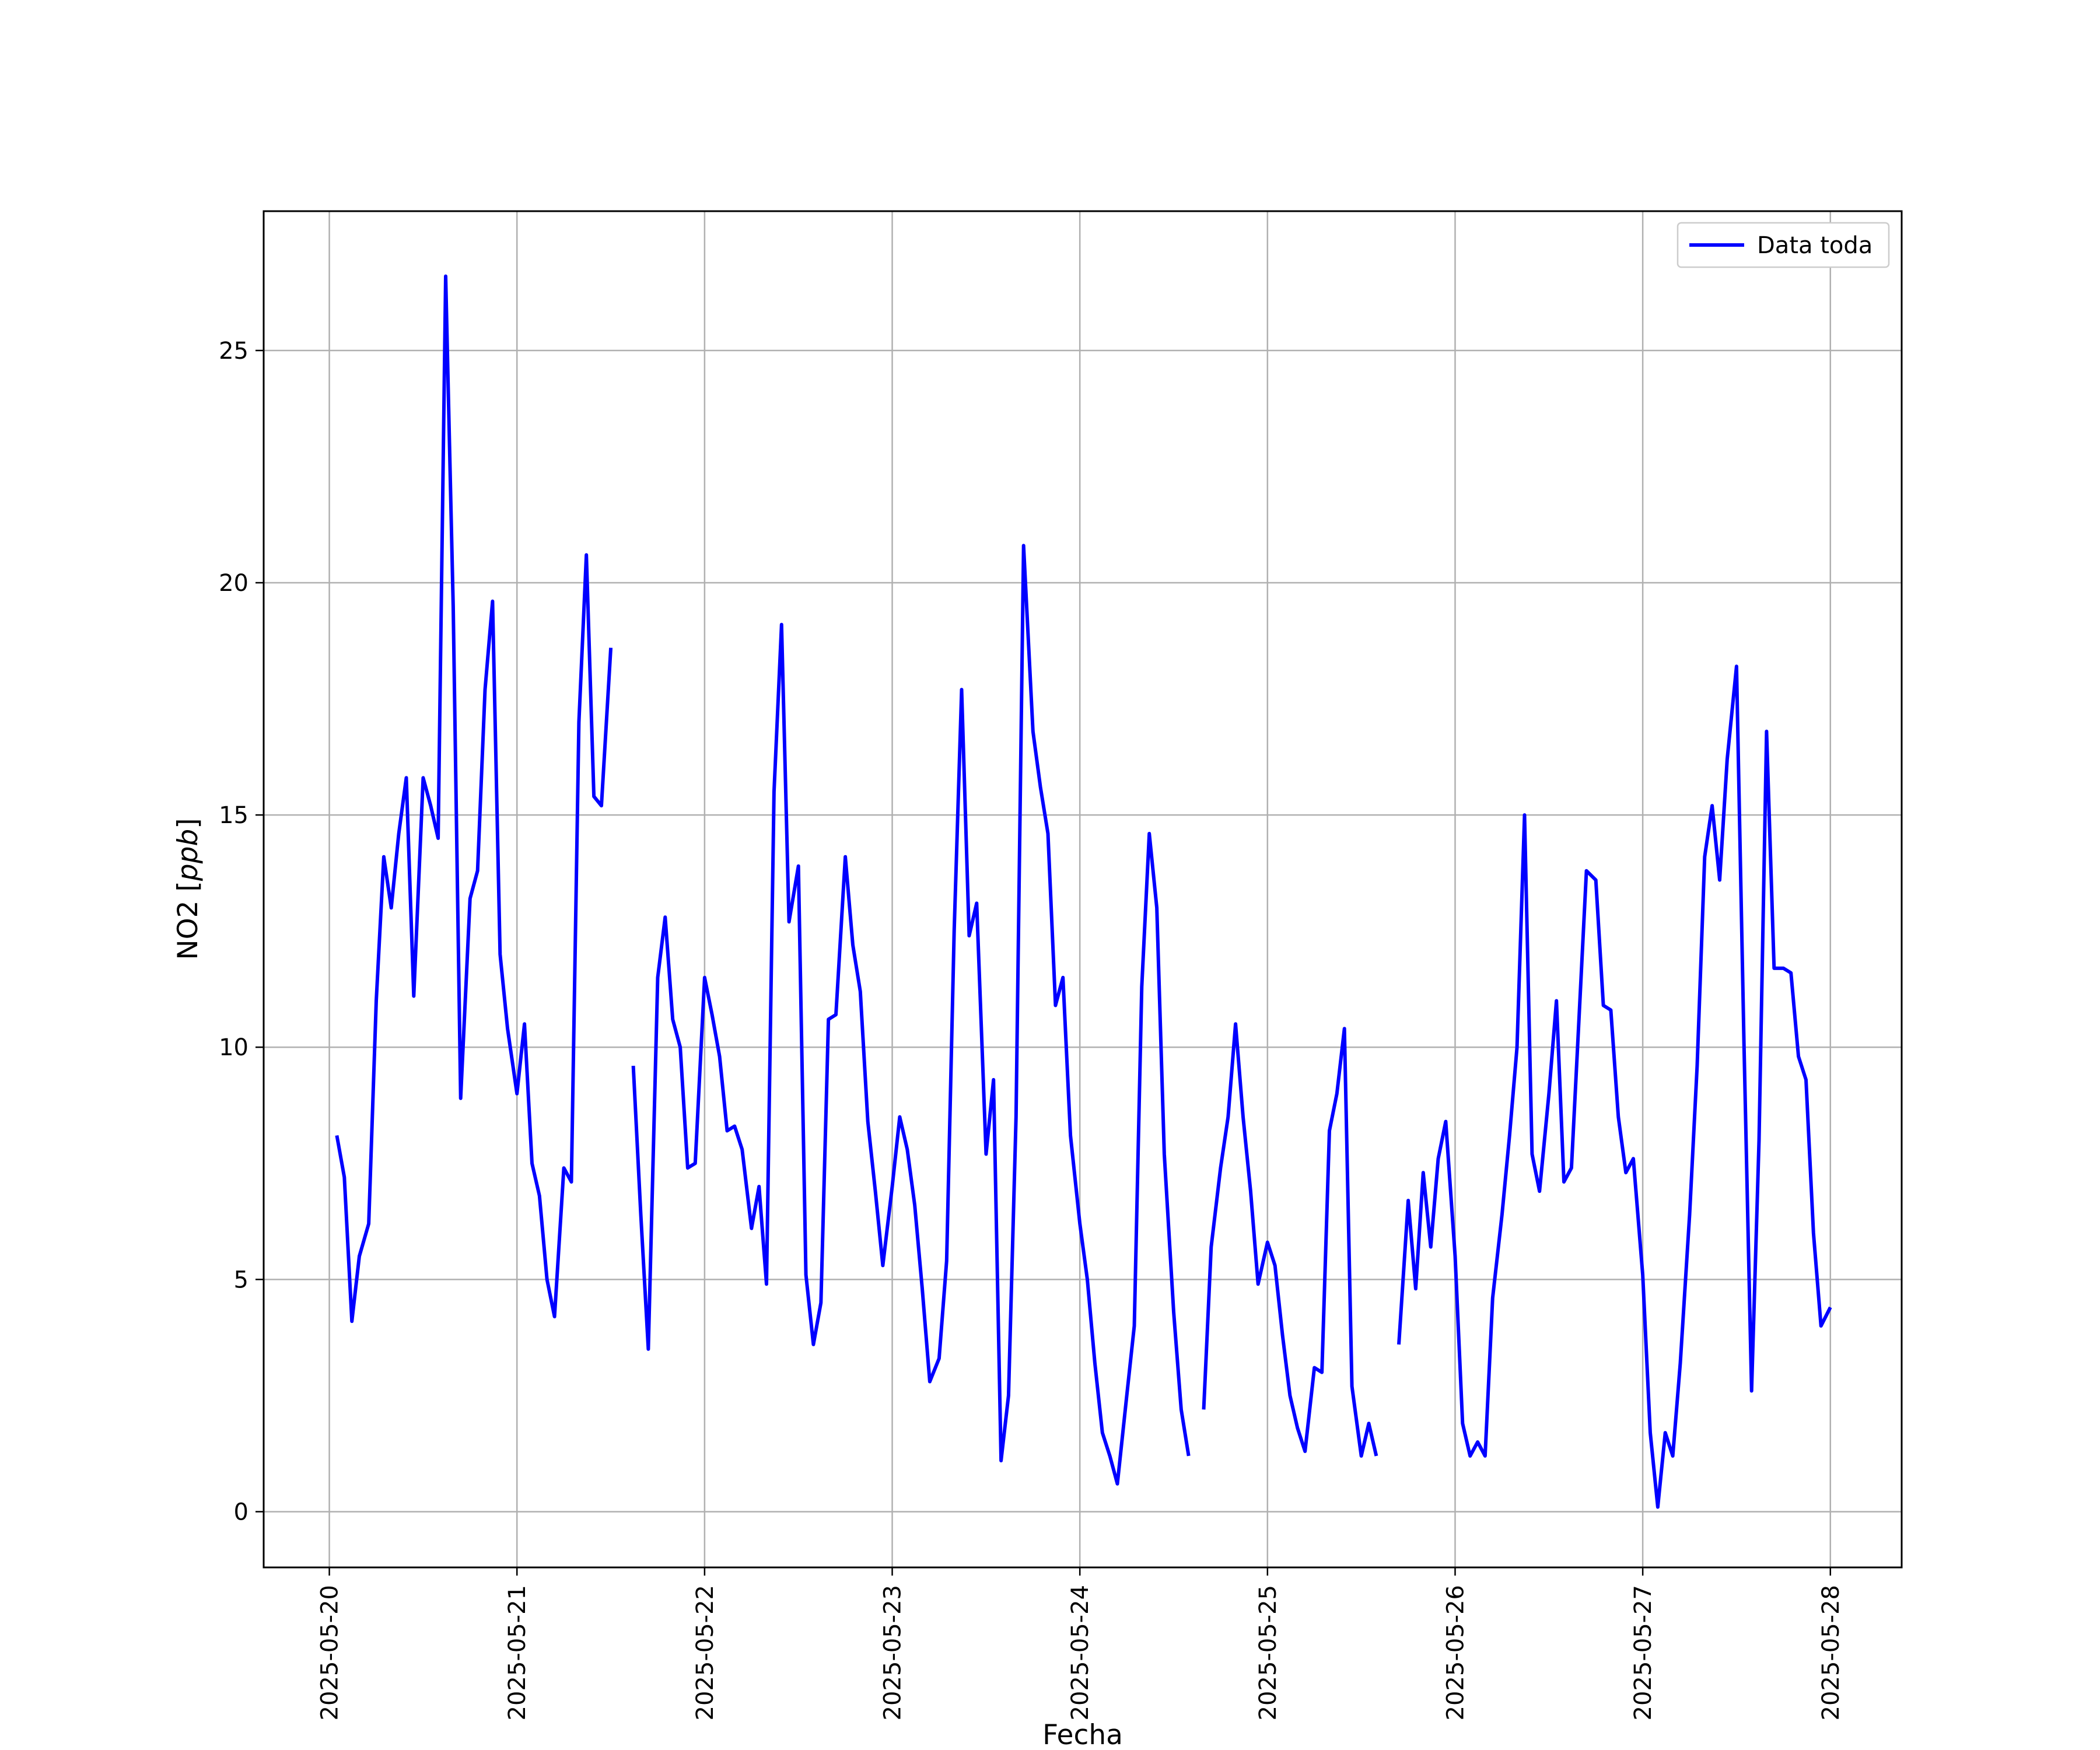 The image size is (2100, 1750). What do you see at coordinates (234, 583) in the screenshot?
I see `y-tick-label: 20` at bounding box center [234, 583].